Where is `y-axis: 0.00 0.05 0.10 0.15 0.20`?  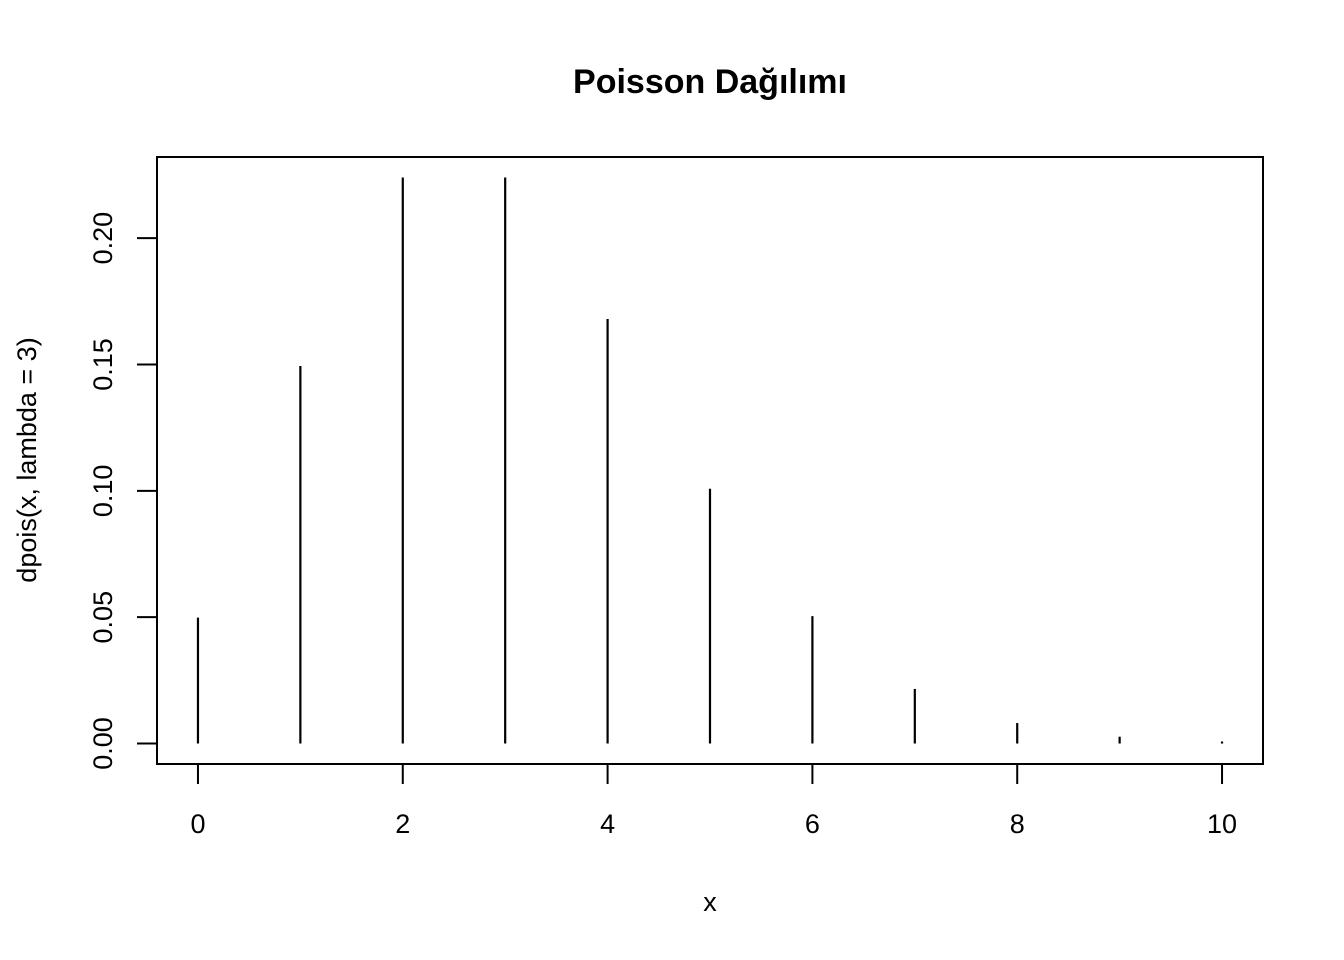 y-axis: 0.00 0.05 0.10 0.15 0.20 is located at coordinates (123, 491).